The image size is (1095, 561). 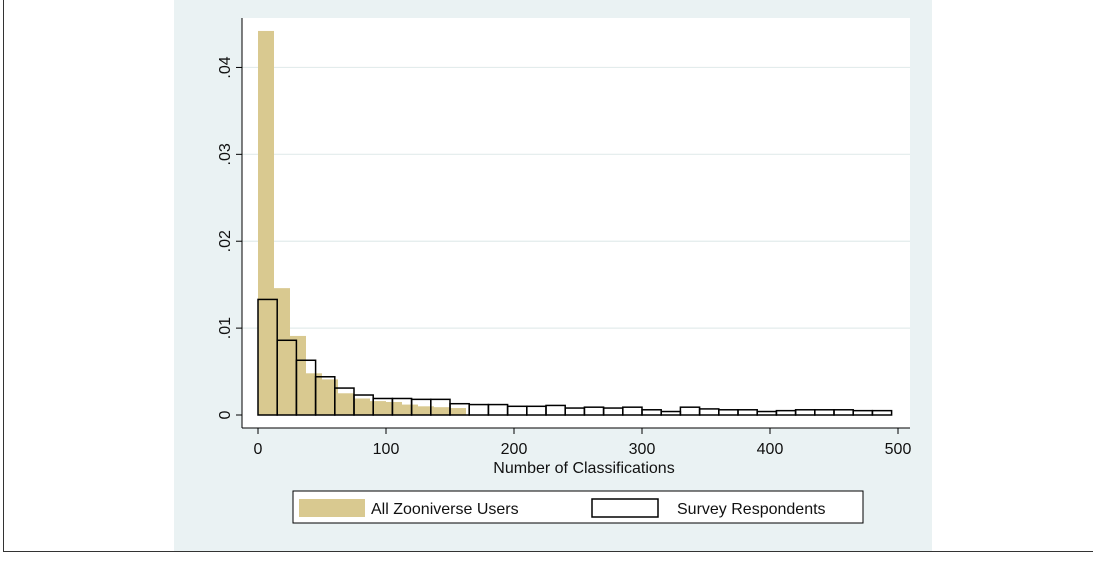 What do you see at coordinates (770, 449) in the screenshot?
I see `x-tick-label-4: 400` at bounding box center [770, 449].